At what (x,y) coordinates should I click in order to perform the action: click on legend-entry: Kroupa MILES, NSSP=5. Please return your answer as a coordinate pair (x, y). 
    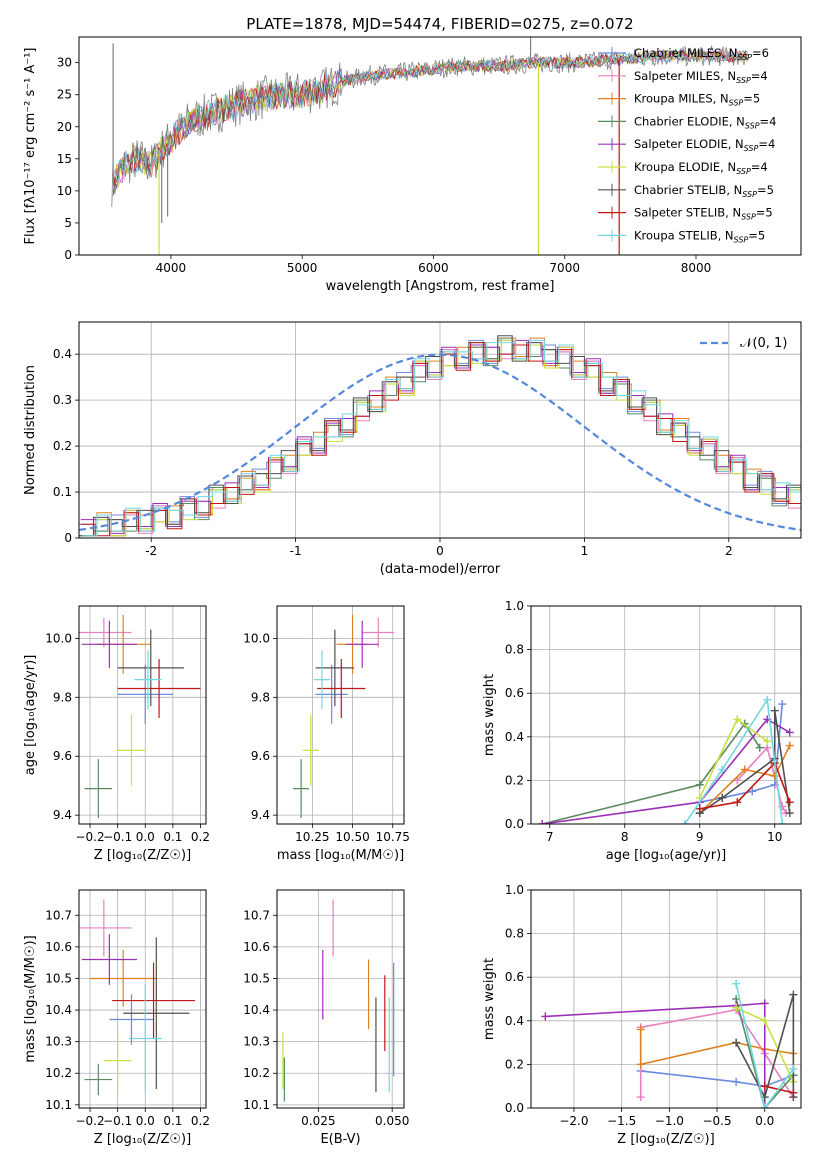
    Looking at the image, I should click on (697, 100).